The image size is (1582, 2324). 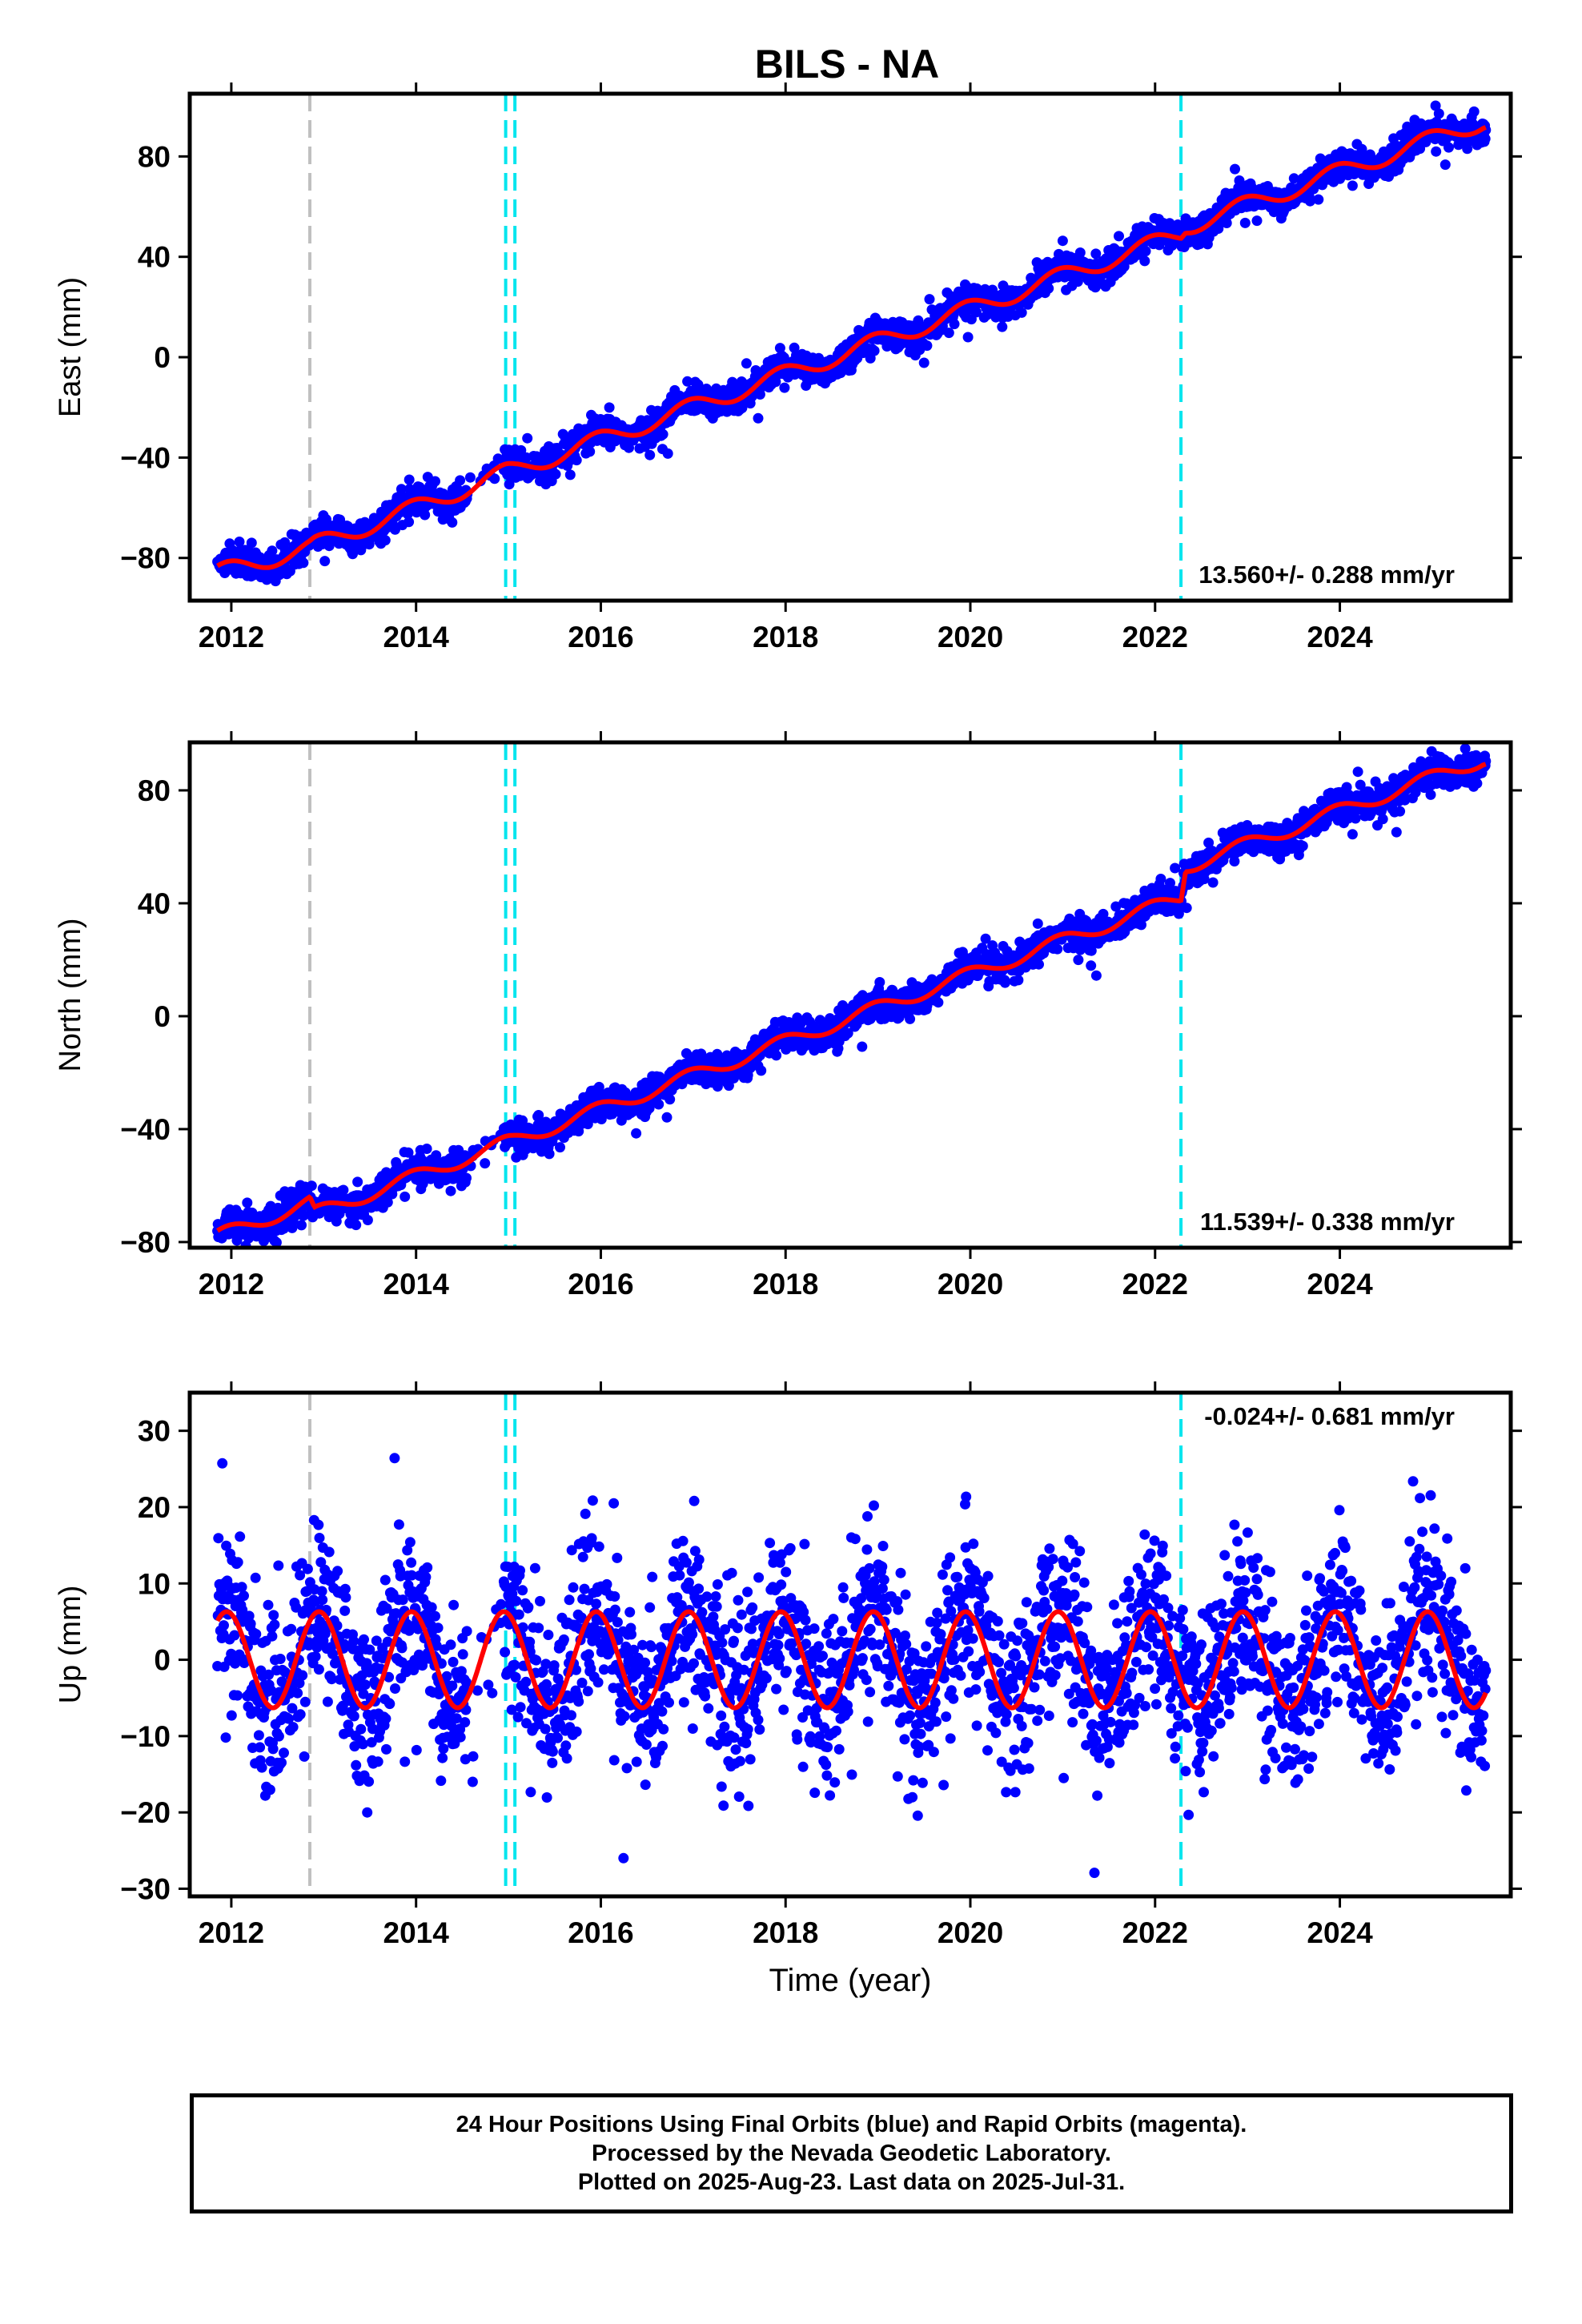 What do you see at coordinates (971, 637) in the screenshot?
I see `x-tick-label: 2020` at bounding box center [971, 637].